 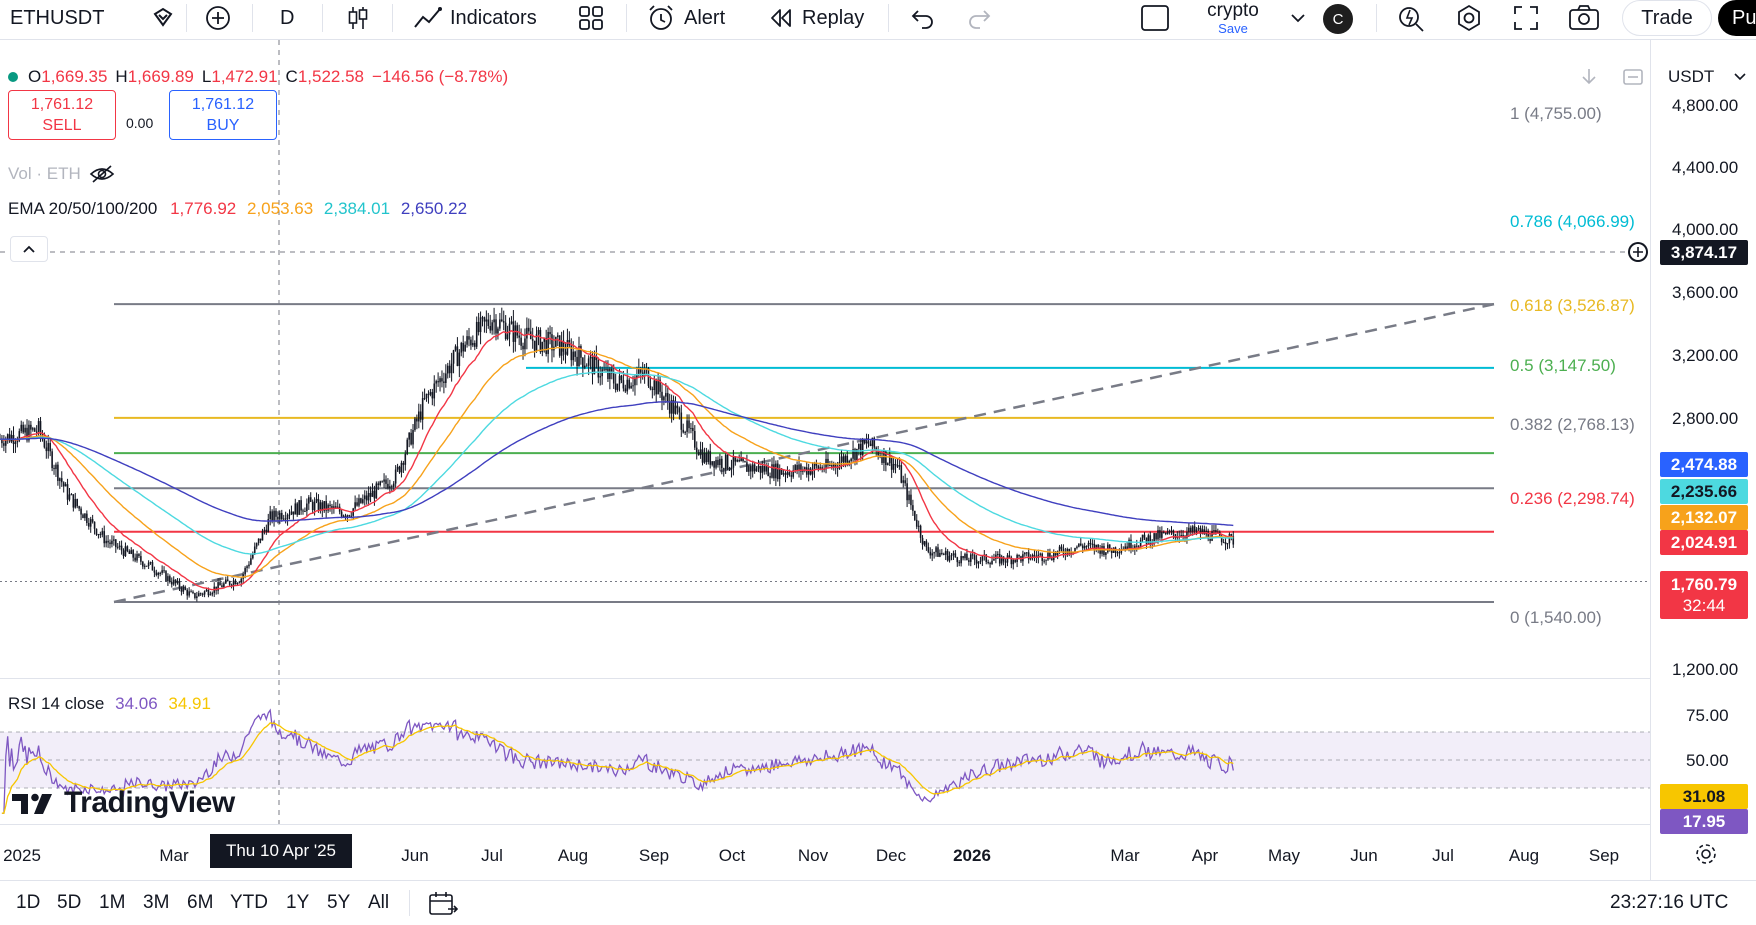 I want to click on rsi-label: RSI 14 close, so click(x=56, y=703).